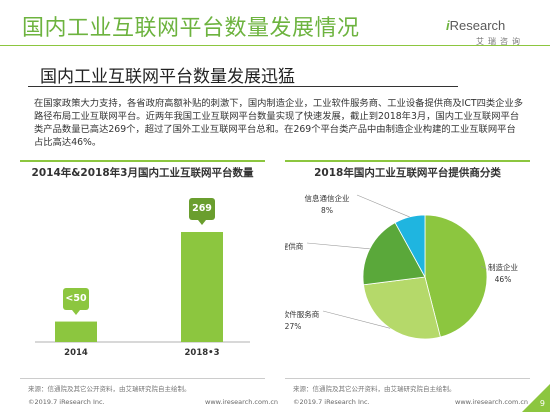 This screenshot has height=412, width=550. I want to click on pie-slice-value-0: 46%, so click(503, 279).